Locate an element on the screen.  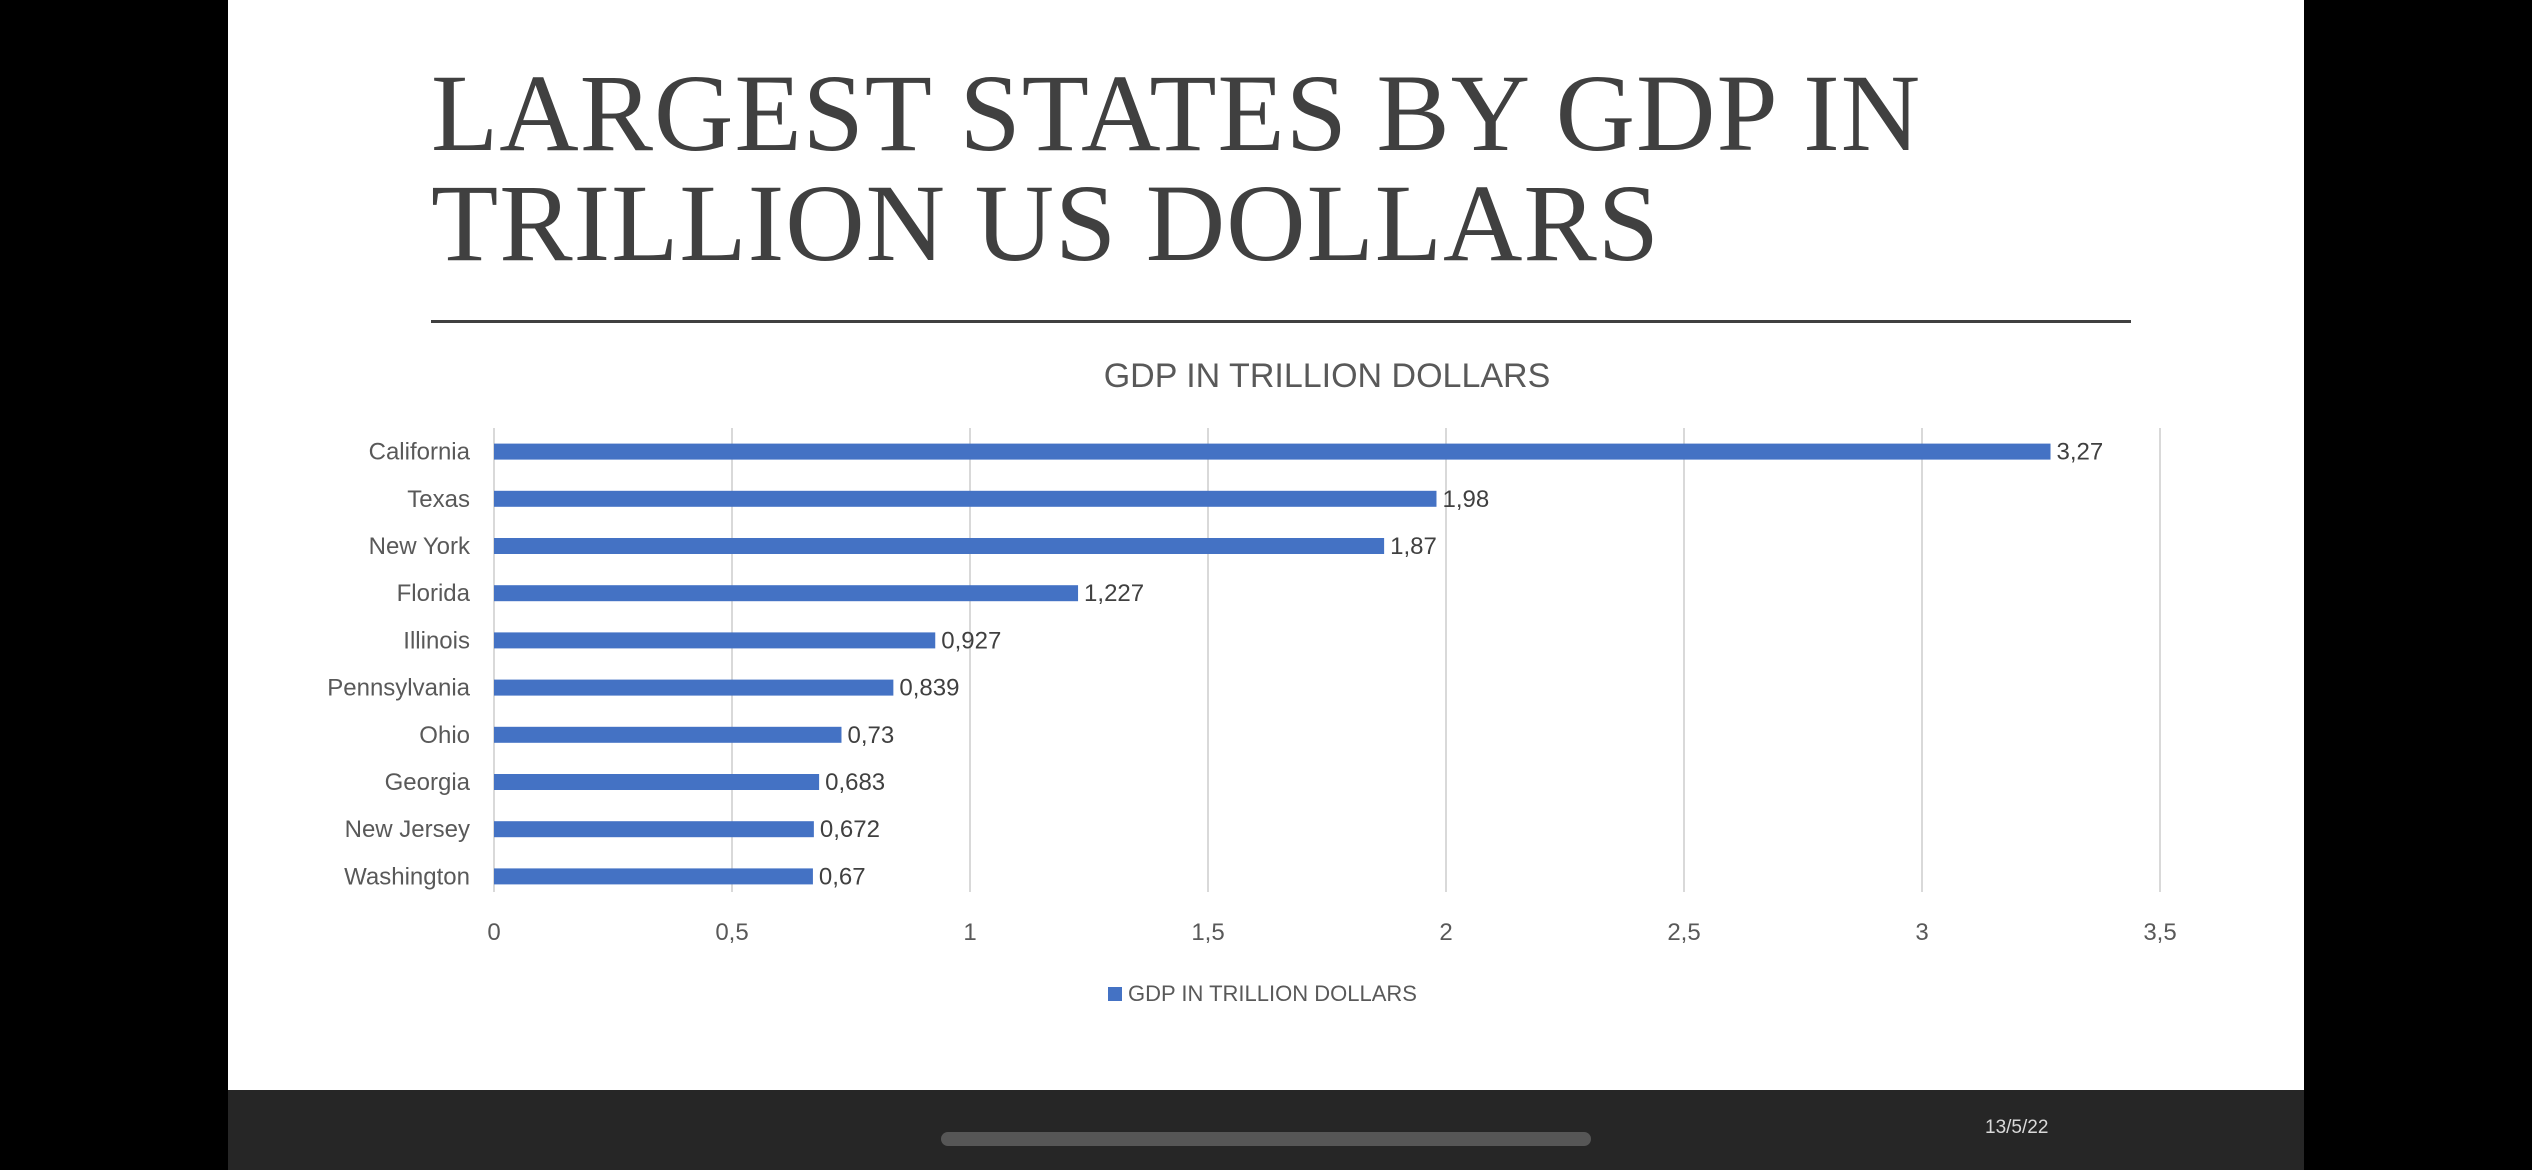
x-tick-label: 1 is located at coordinates (969, 932).